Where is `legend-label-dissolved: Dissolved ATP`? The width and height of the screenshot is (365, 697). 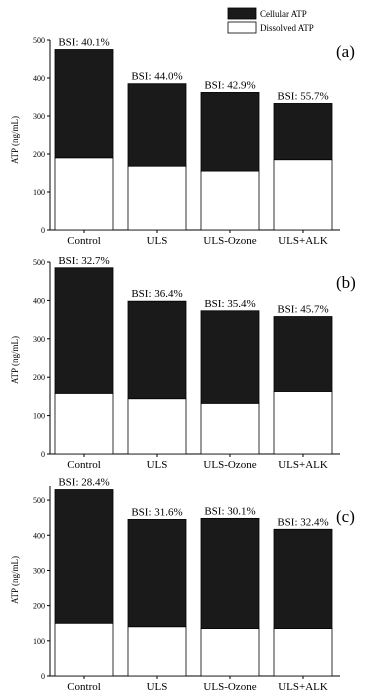
legend-label-dissolved: Dissolved ATP is located at coordinates (287, 28).